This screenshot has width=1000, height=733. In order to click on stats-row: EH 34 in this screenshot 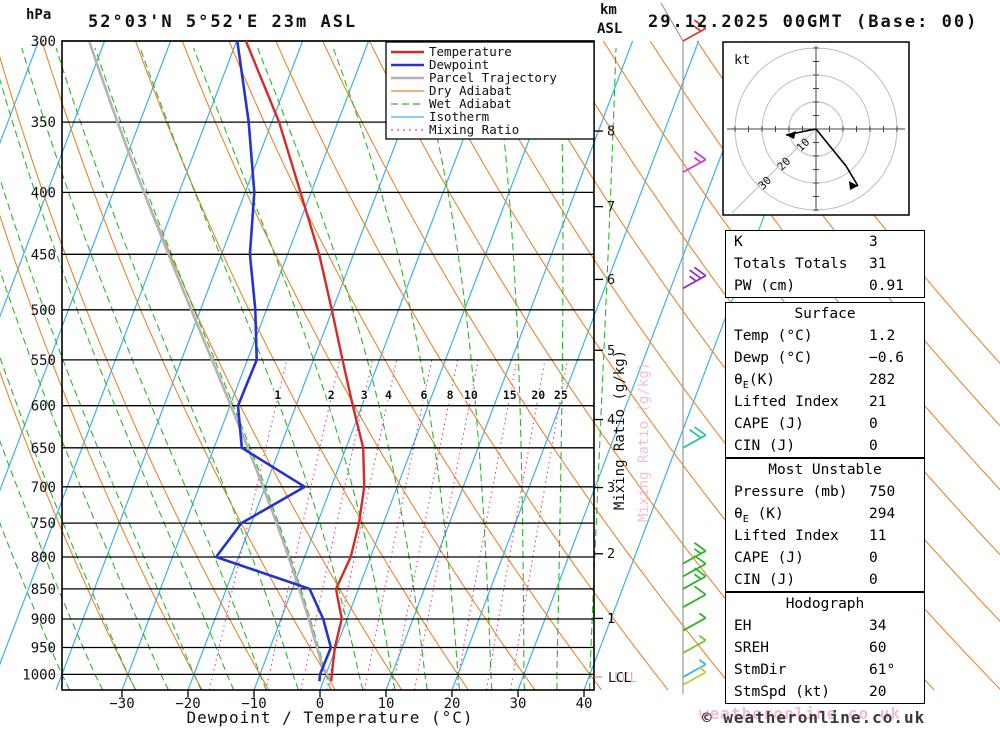, I will do `click(825, 626)`.